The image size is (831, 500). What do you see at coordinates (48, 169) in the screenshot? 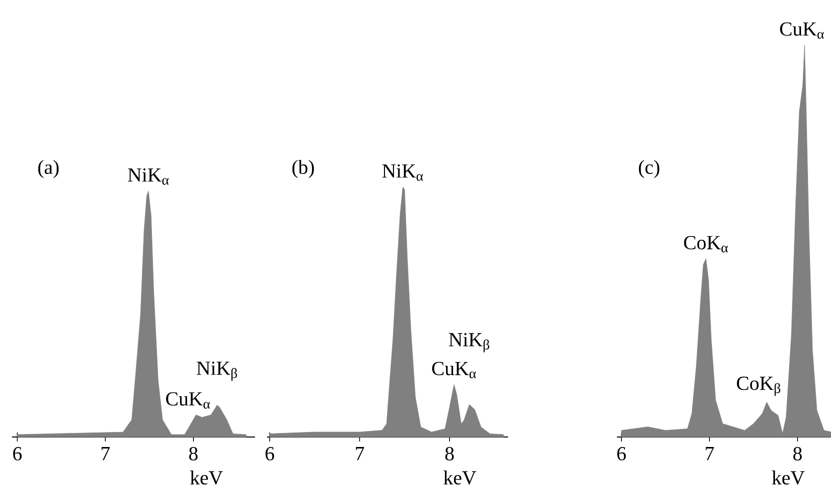
I see `chart-title: (a)` at bounding box center [48, 169].